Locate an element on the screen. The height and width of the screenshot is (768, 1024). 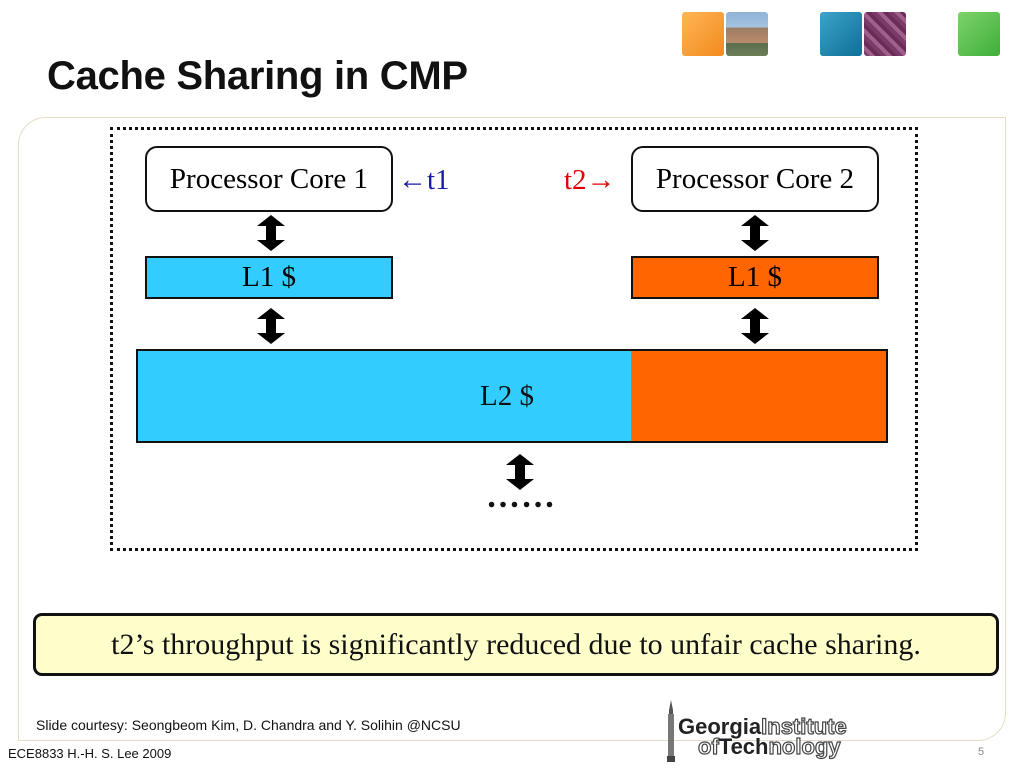
header-decor-tile-green is located at coordinates (979, 34).